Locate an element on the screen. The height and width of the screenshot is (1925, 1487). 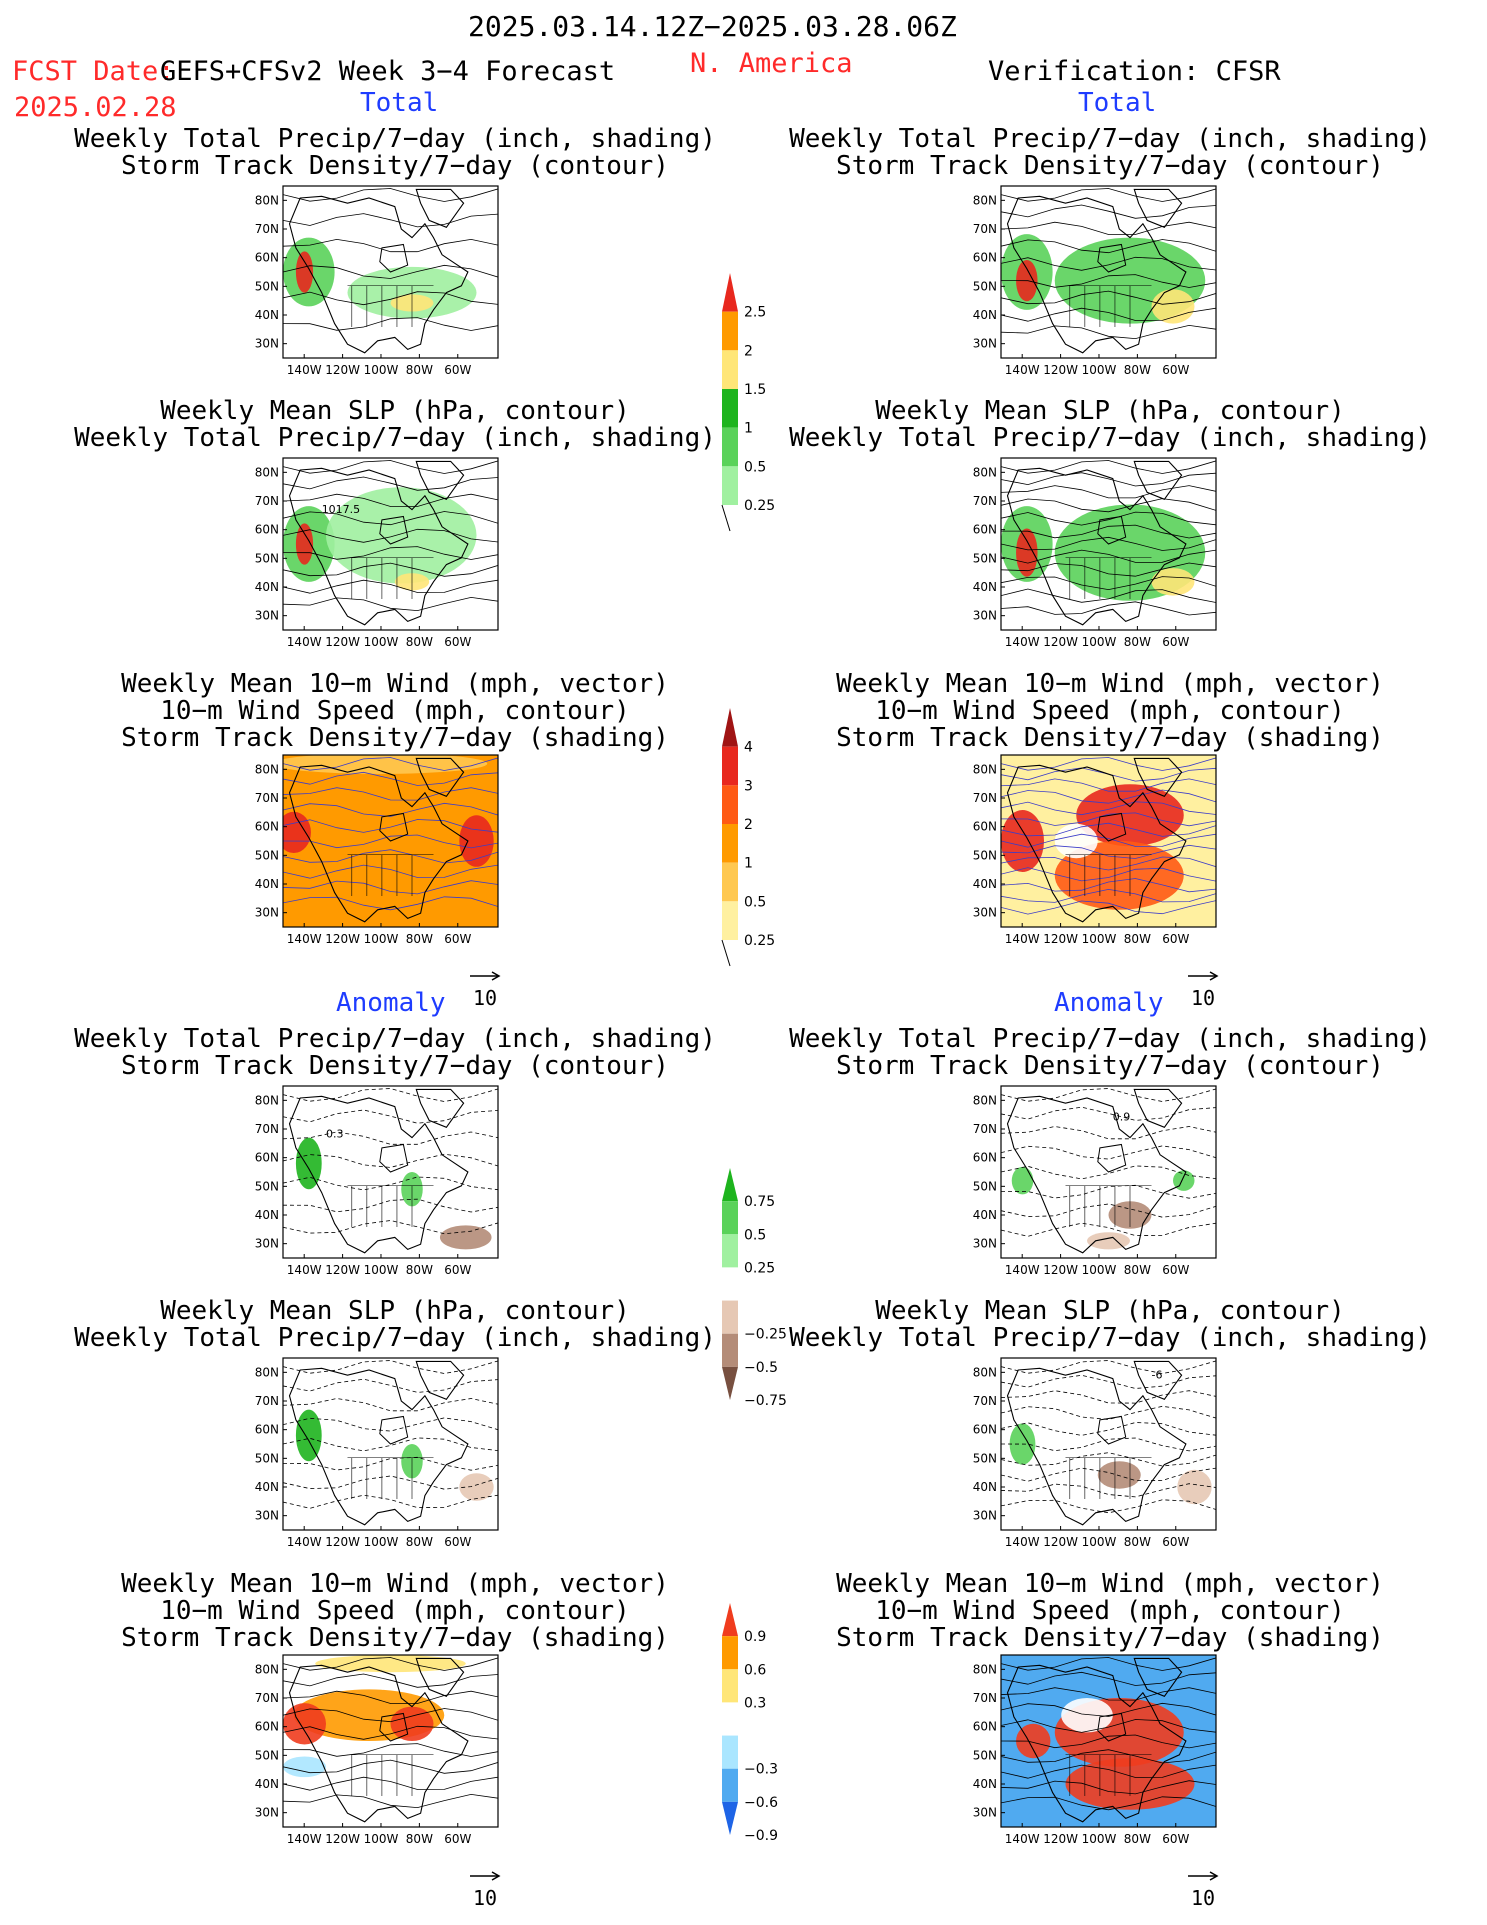
map-wind-storm-anom-fcst: 80N 70N 60N 50N 40N 30N 140W 120W 100W 80W 60W is located at coordinates (377, 1750).